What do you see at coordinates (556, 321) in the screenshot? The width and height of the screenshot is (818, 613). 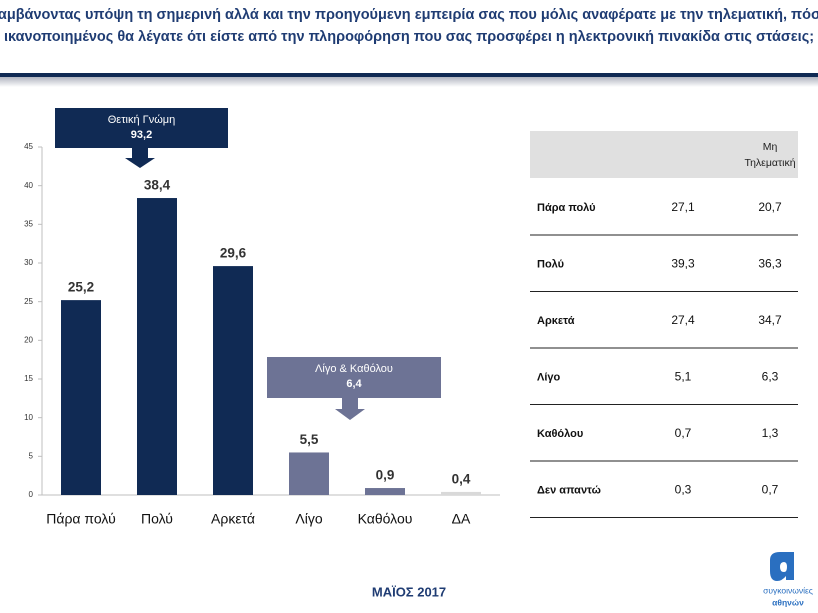 I see `row-label: Αρκετά` at bounding box center [556, 321].